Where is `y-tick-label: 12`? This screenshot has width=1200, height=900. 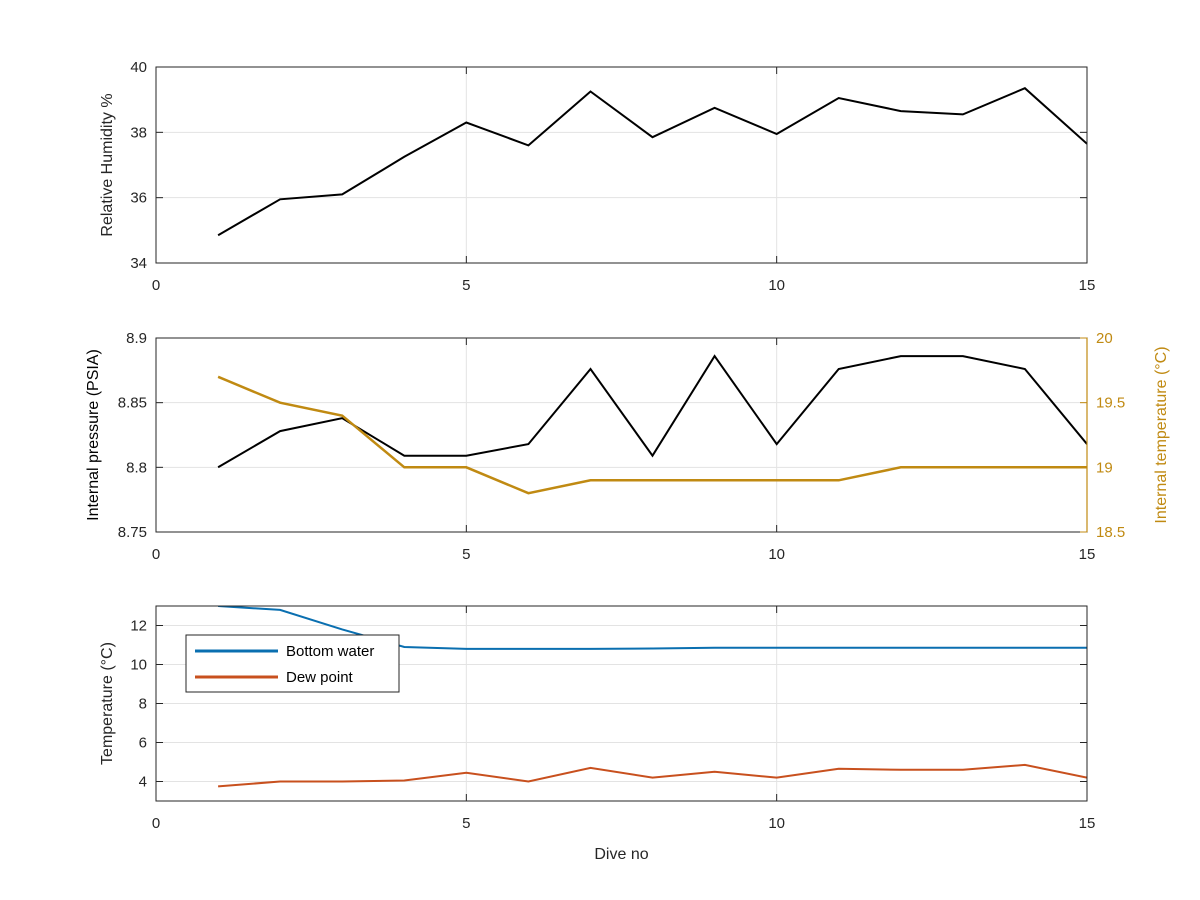
y-tick-label: 12 is located at coordinates (138, 626).